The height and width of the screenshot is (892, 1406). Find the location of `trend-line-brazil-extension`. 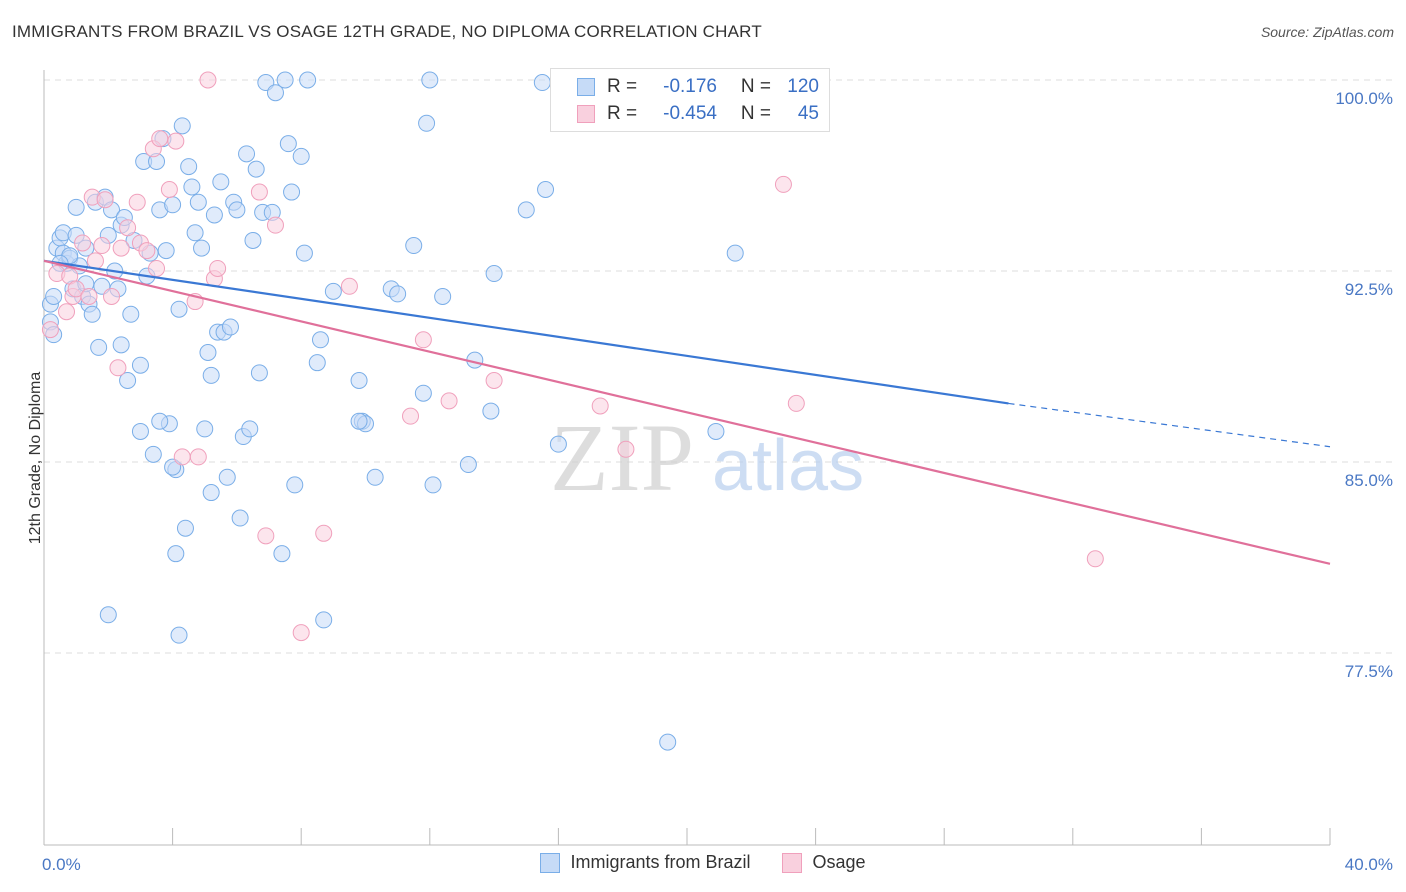

trend-line-brazil-extension is located at coordinates (1169, 425).